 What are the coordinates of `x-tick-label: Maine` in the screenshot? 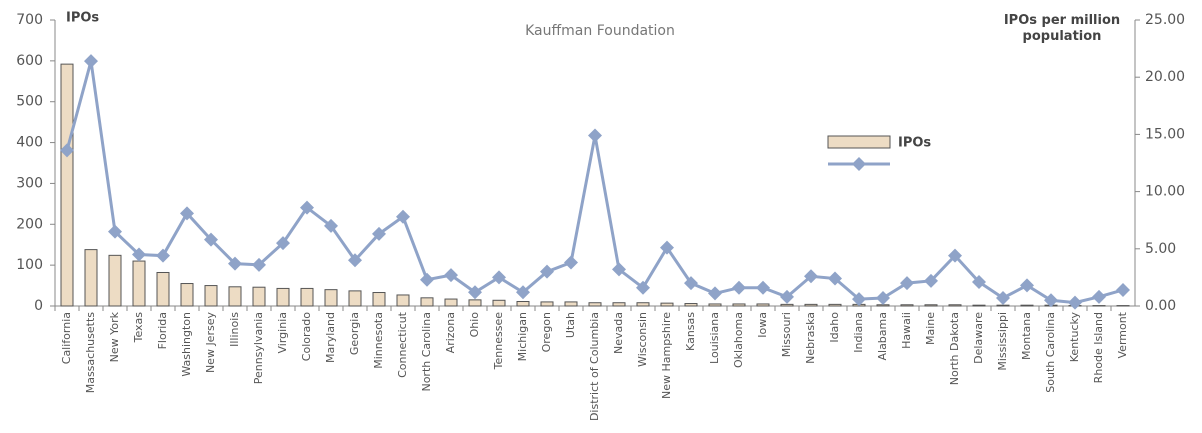 It's located at (930, 328).